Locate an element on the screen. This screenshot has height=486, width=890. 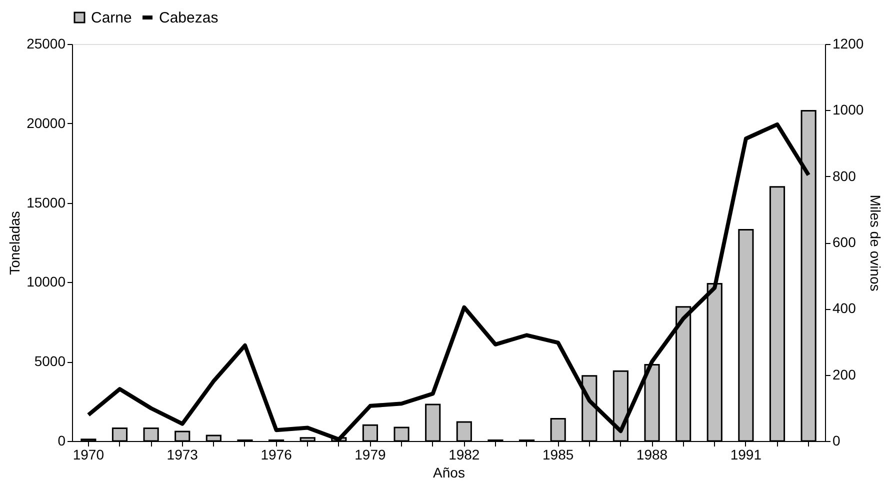
x-tick-label: 1979 is located at coordinates (370, 454).